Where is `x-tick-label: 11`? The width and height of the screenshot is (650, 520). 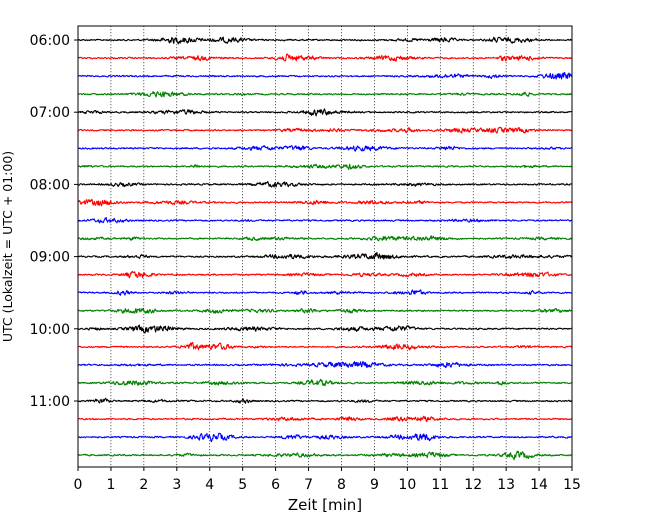
x-tick-label: 11 is located at coordinates (440, 485).